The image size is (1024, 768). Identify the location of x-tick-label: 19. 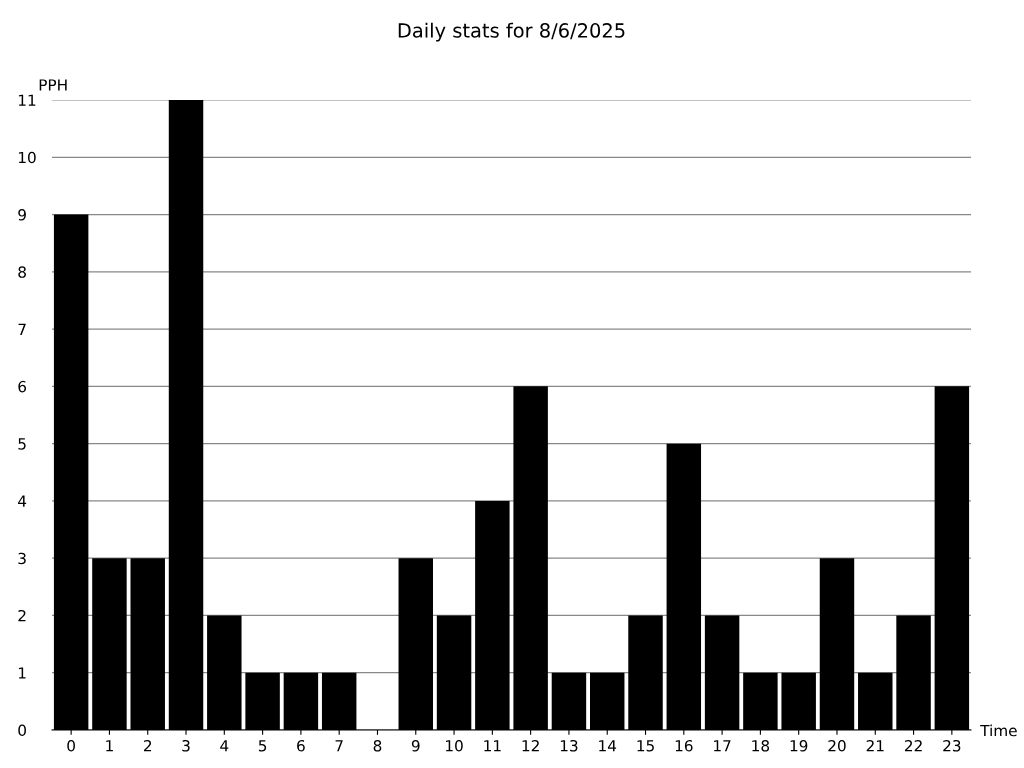
(799, 745).